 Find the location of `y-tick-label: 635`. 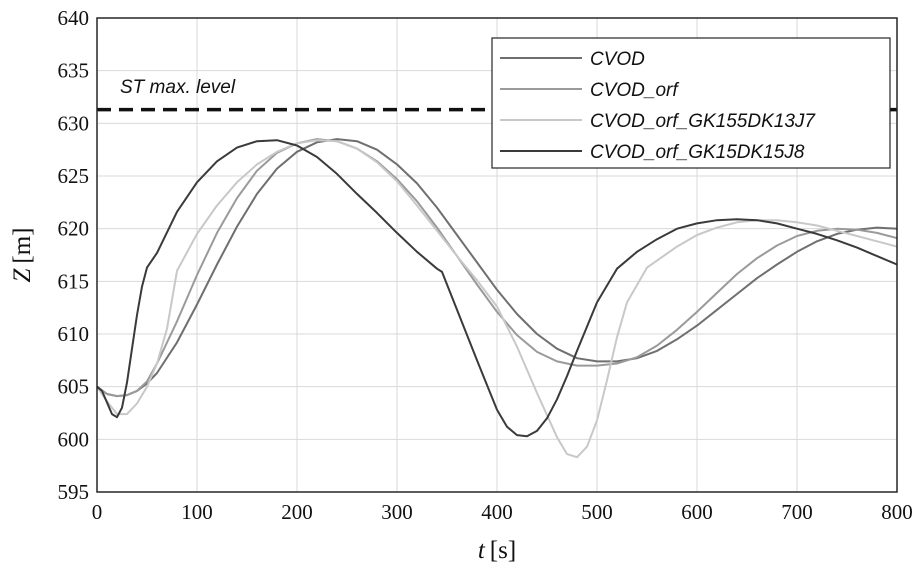

y-tick-label: 635 is located at coordinates (74, 71).